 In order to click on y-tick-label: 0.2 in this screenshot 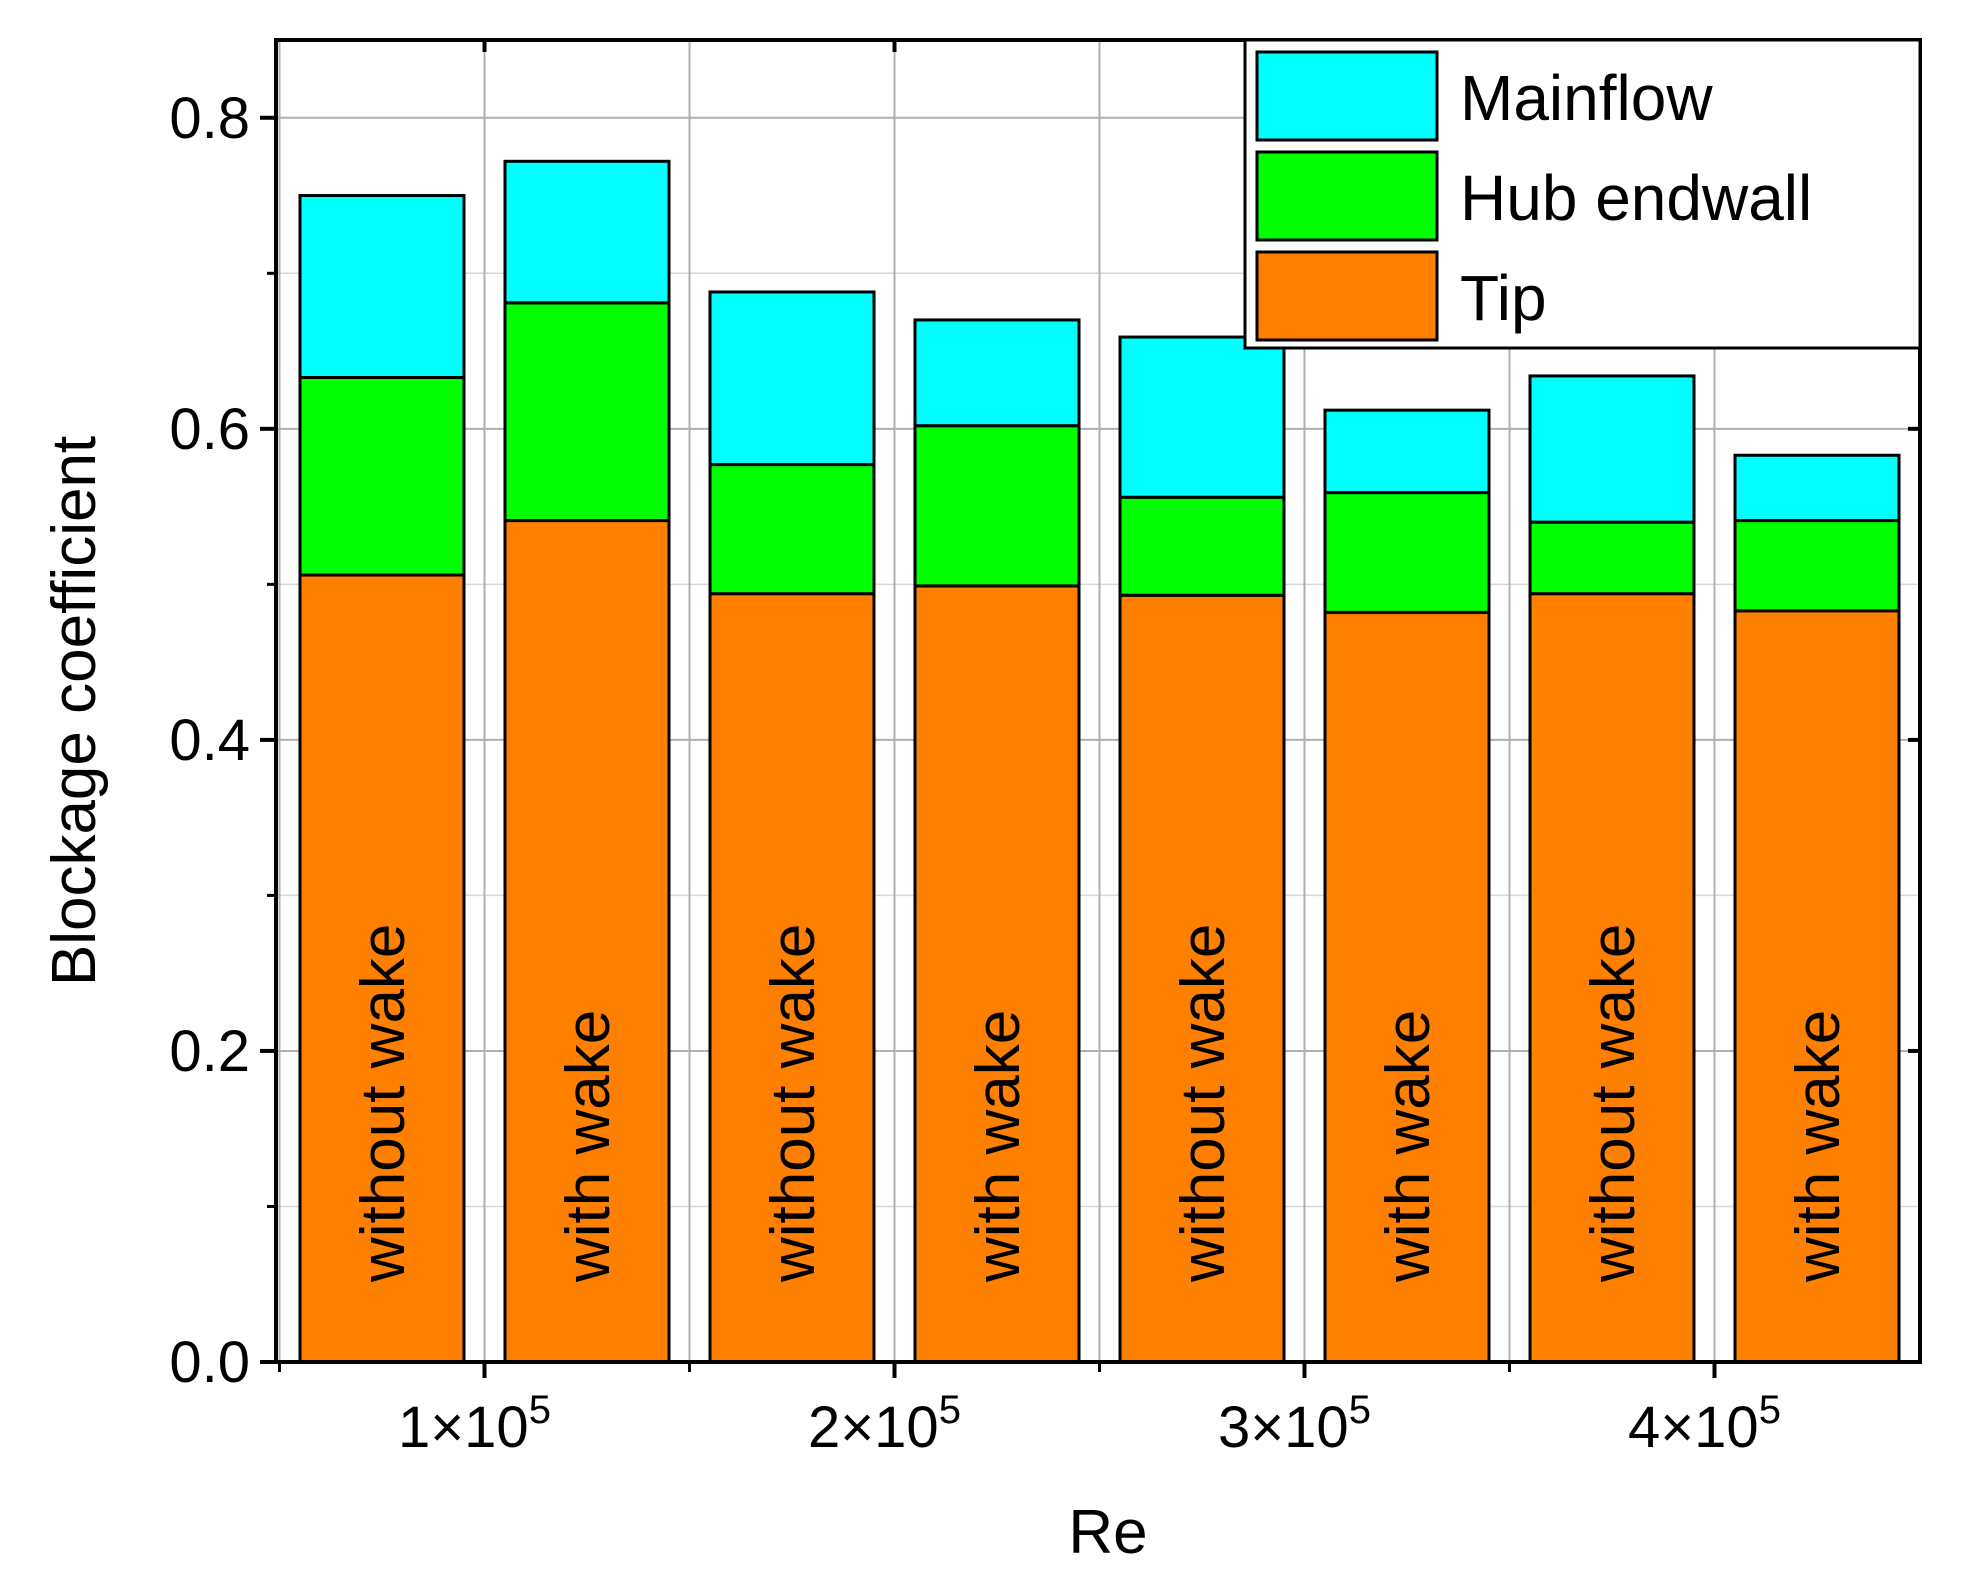, I will do `click(209, 1051)`.